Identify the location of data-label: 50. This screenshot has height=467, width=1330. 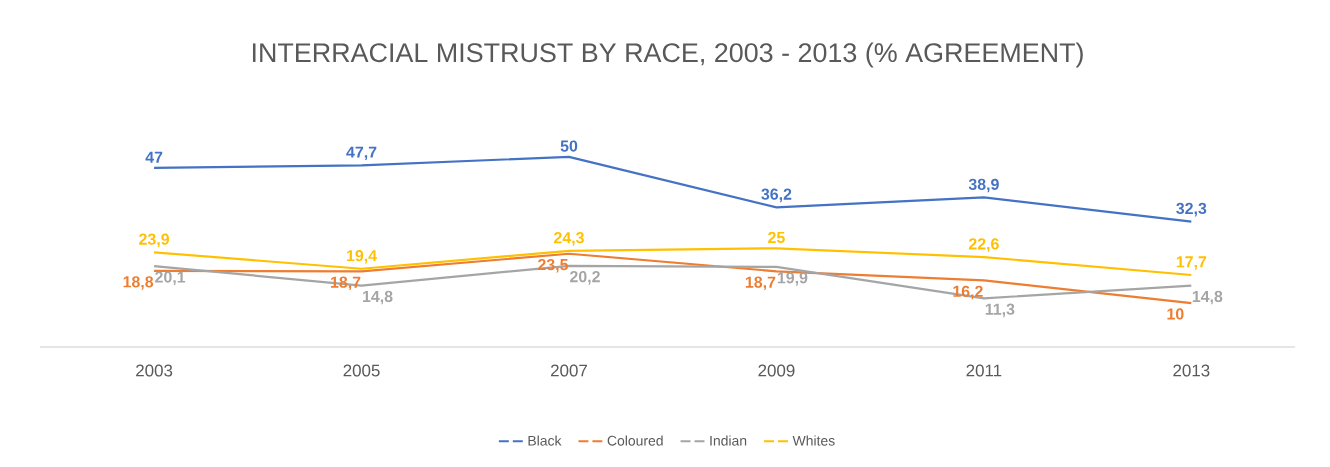
(569, 146).